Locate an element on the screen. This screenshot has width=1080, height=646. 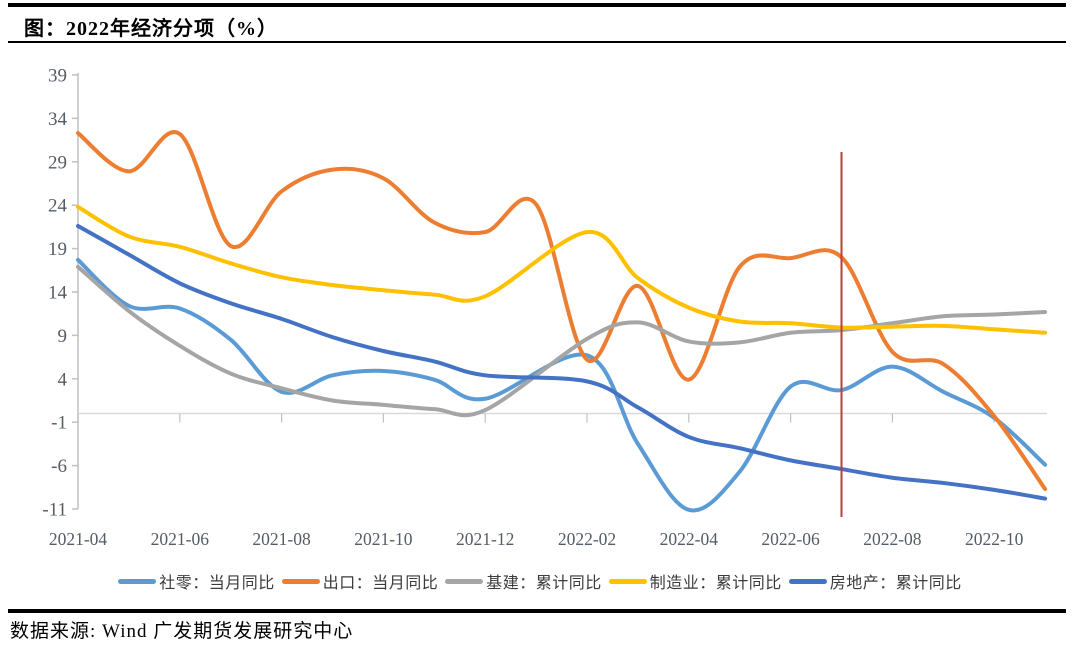
legend-swatch-retail is located at coordinates (137, 581).